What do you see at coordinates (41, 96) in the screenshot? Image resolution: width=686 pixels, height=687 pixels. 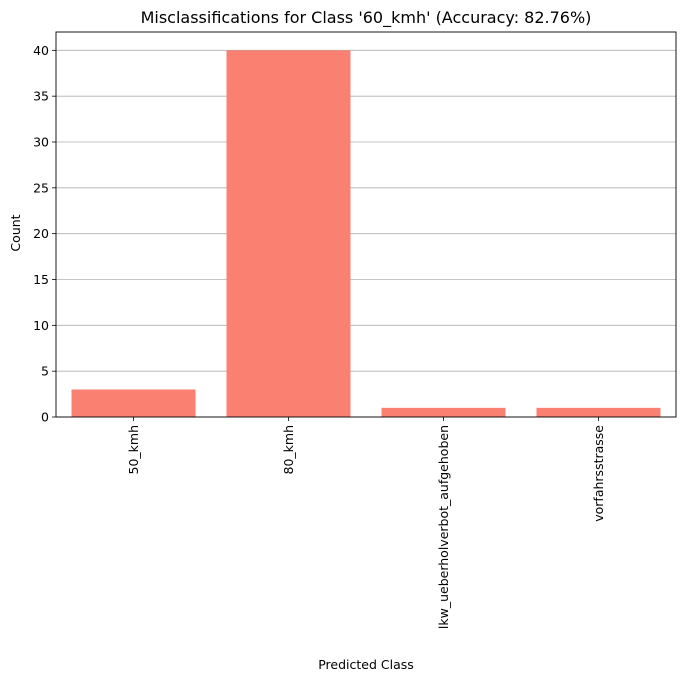 I see `y-tick-label: 35` at bounding box center [41, 96].